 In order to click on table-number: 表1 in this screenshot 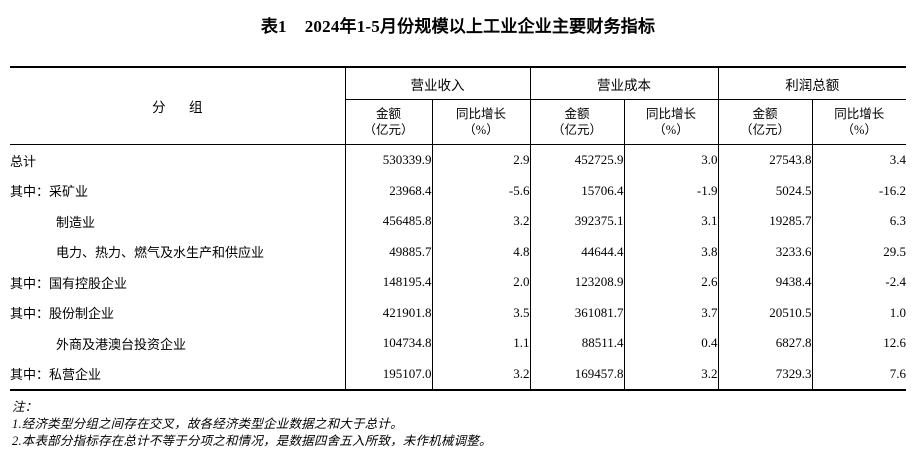, I will do `click(273, 26)`.